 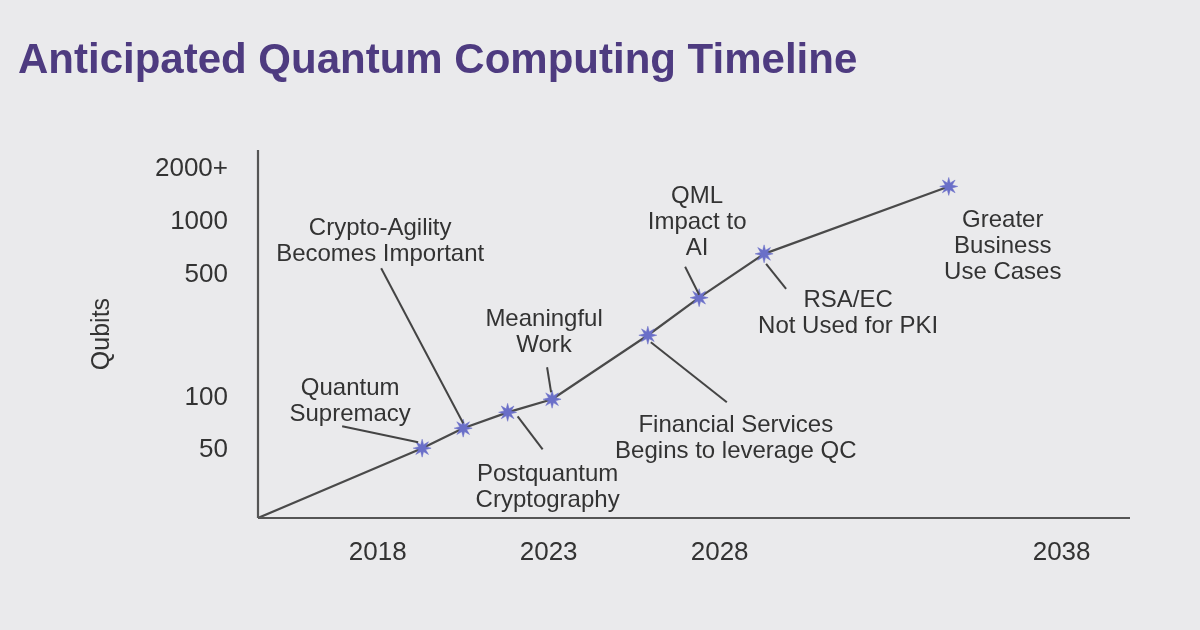 I want to click on y-axis-title: Qubits, so click(x=100, y=334).